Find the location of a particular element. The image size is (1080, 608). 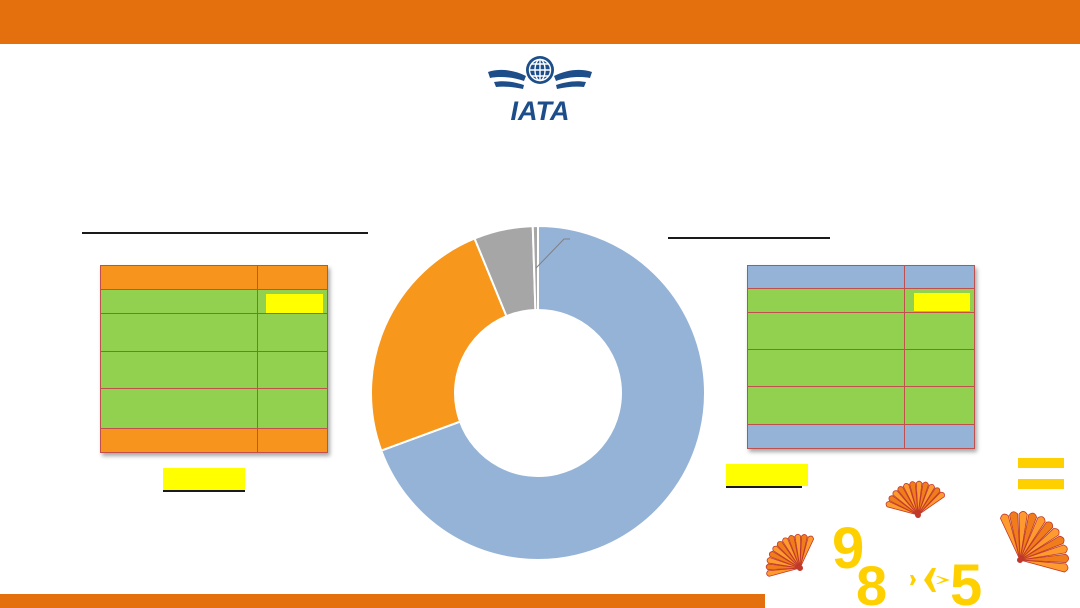

left-title-underline is located at coordinates (225, 233).